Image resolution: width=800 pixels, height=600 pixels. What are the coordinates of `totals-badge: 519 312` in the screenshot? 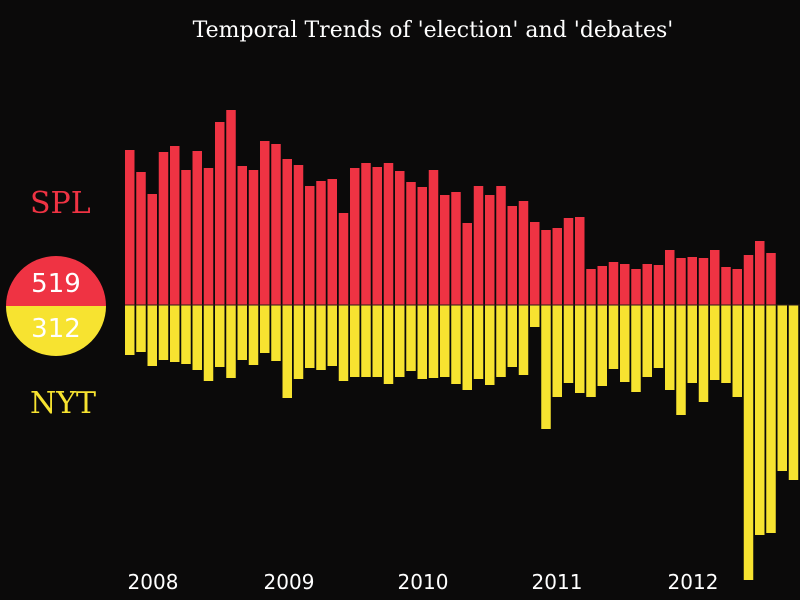 It's located at (56, 306).